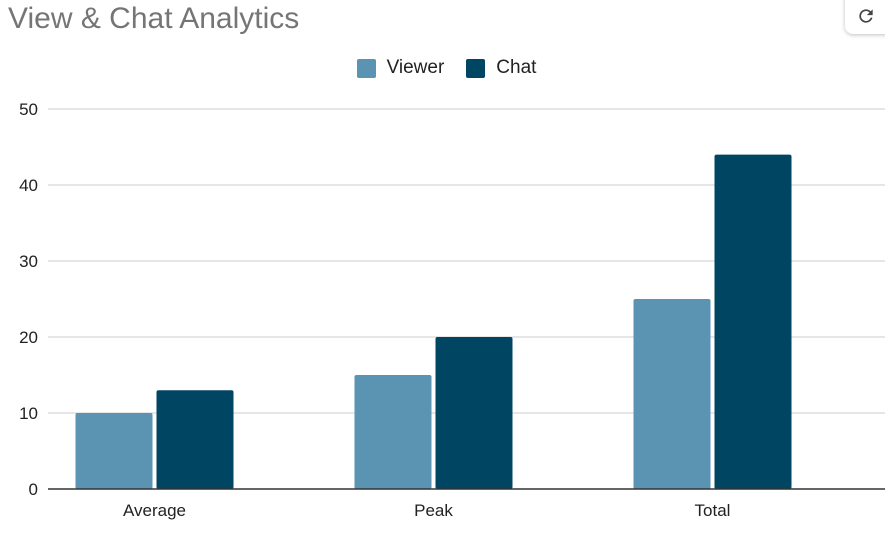 The image size is (885, 548). What do you see at coordinates (870, 15) in the screenshot?
I see `refresh-icon` at bounding box center [870, 15].